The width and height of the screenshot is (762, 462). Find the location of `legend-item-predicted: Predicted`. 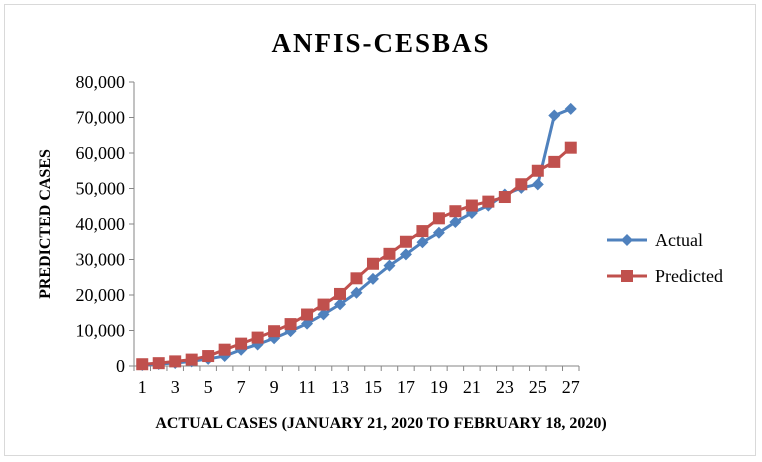

legend-item-predicted: Predicted is located at coordinates (665, 276).